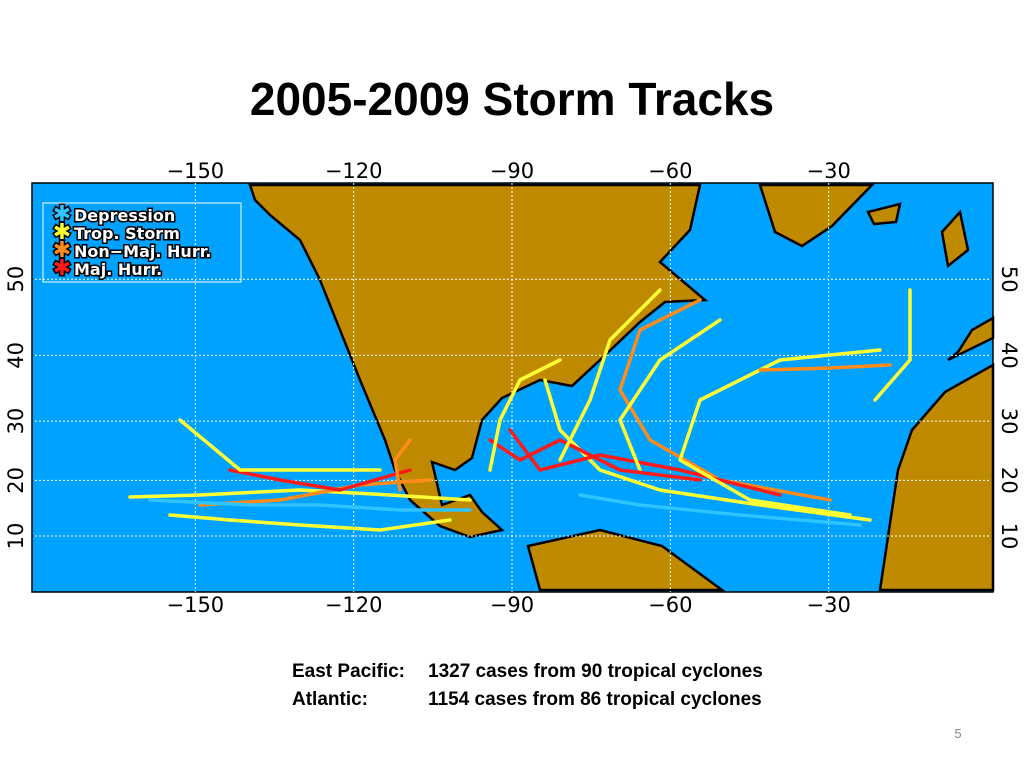 Image resolution: width=1024 pixels, height=768 pixels. I want to click on y-tick-label-left: 10, so click(16, 536).